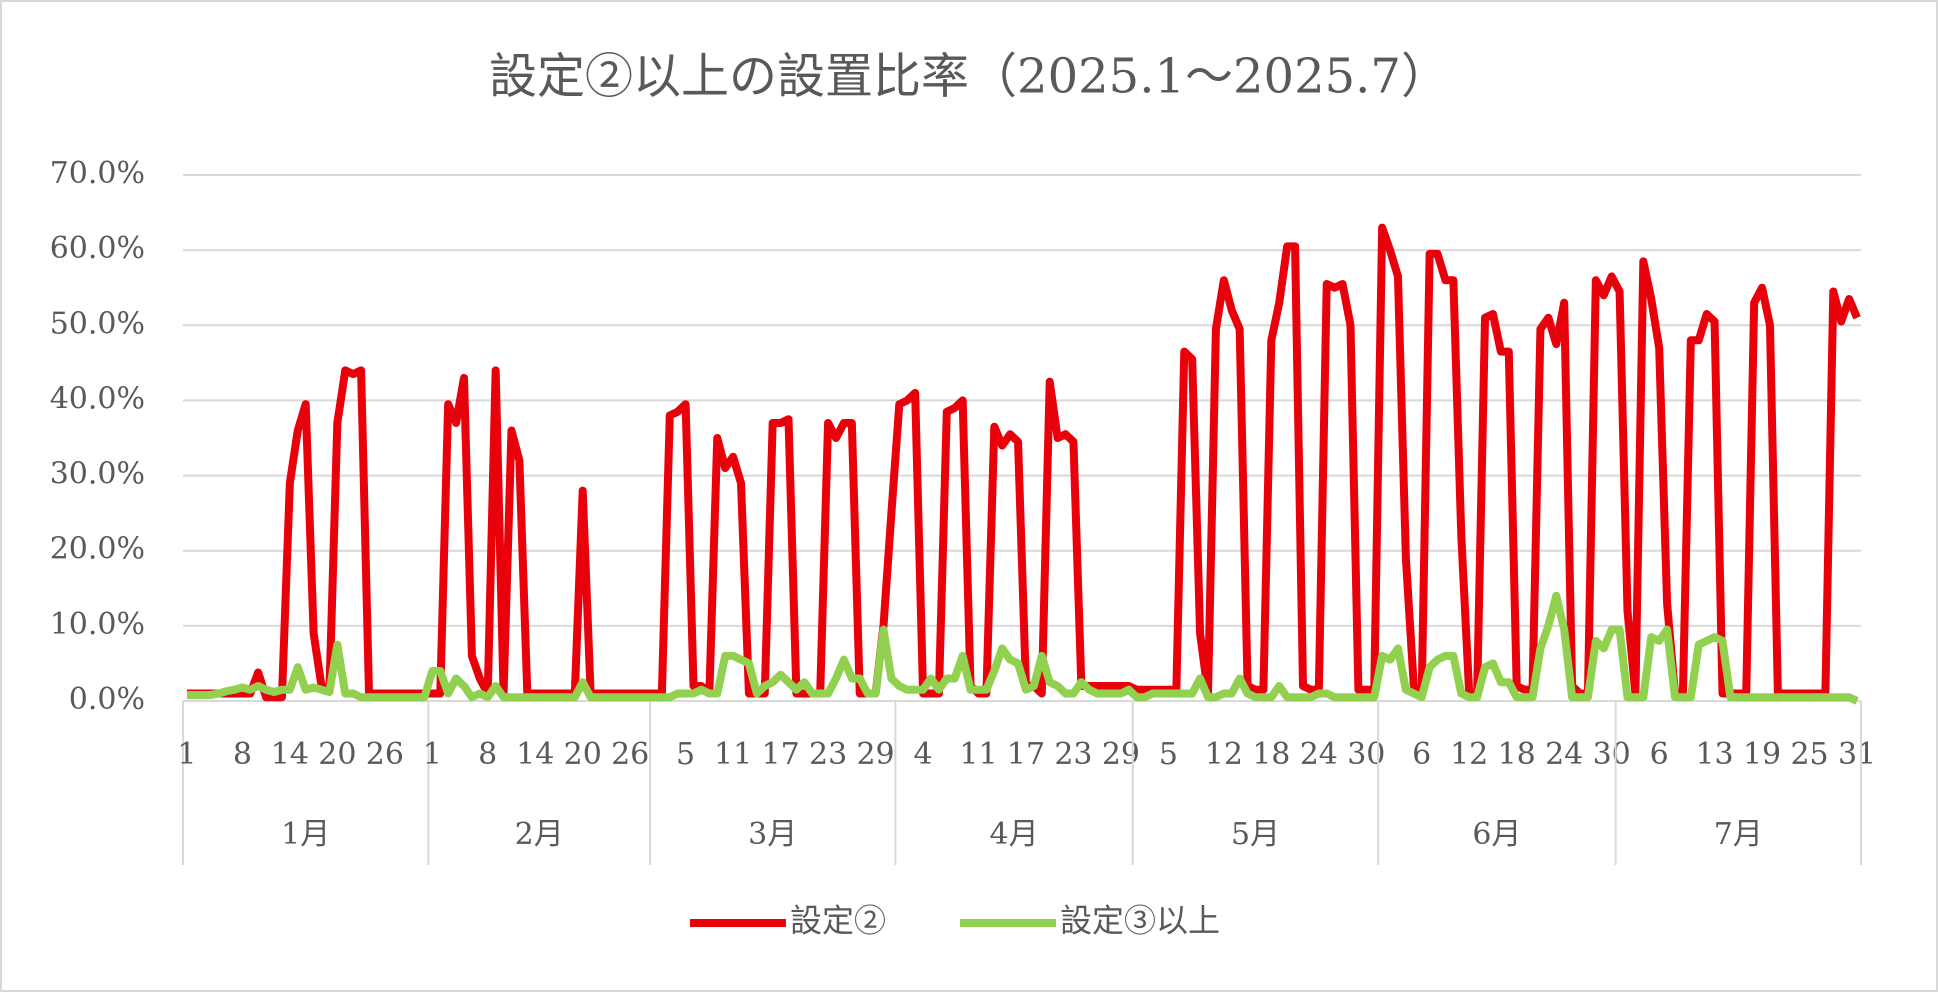  What do you see at coordinates (97, 474) in the screenshot?
I see `y-tick-label: 30.0%` at bounding box center [97, 474].